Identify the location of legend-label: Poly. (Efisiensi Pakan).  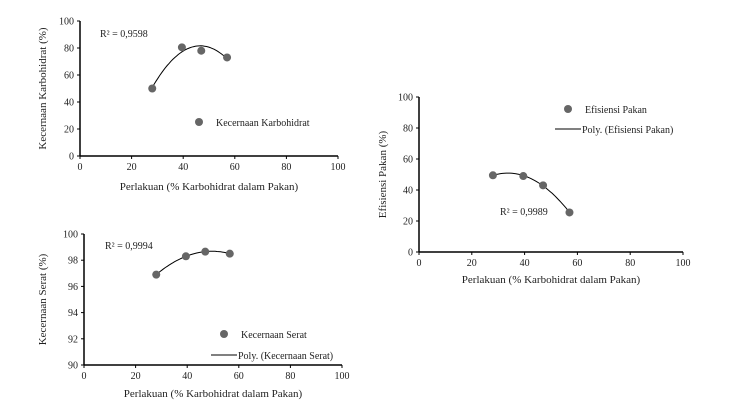
(627, 130).